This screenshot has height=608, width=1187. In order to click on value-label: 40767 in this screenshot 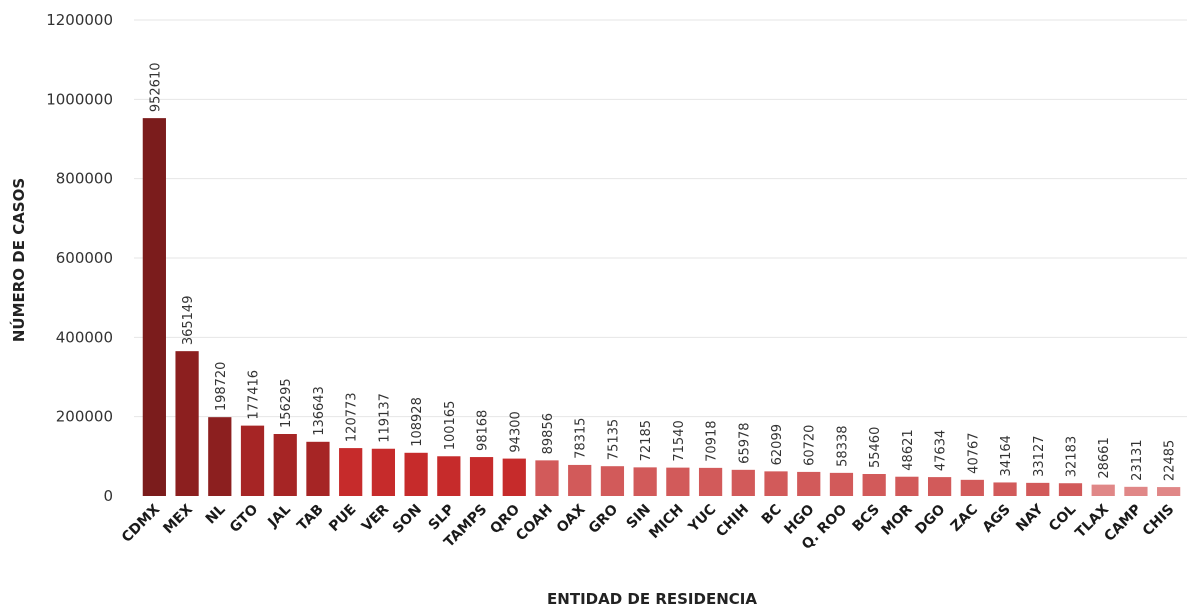, I will do `click(973, 452)`.